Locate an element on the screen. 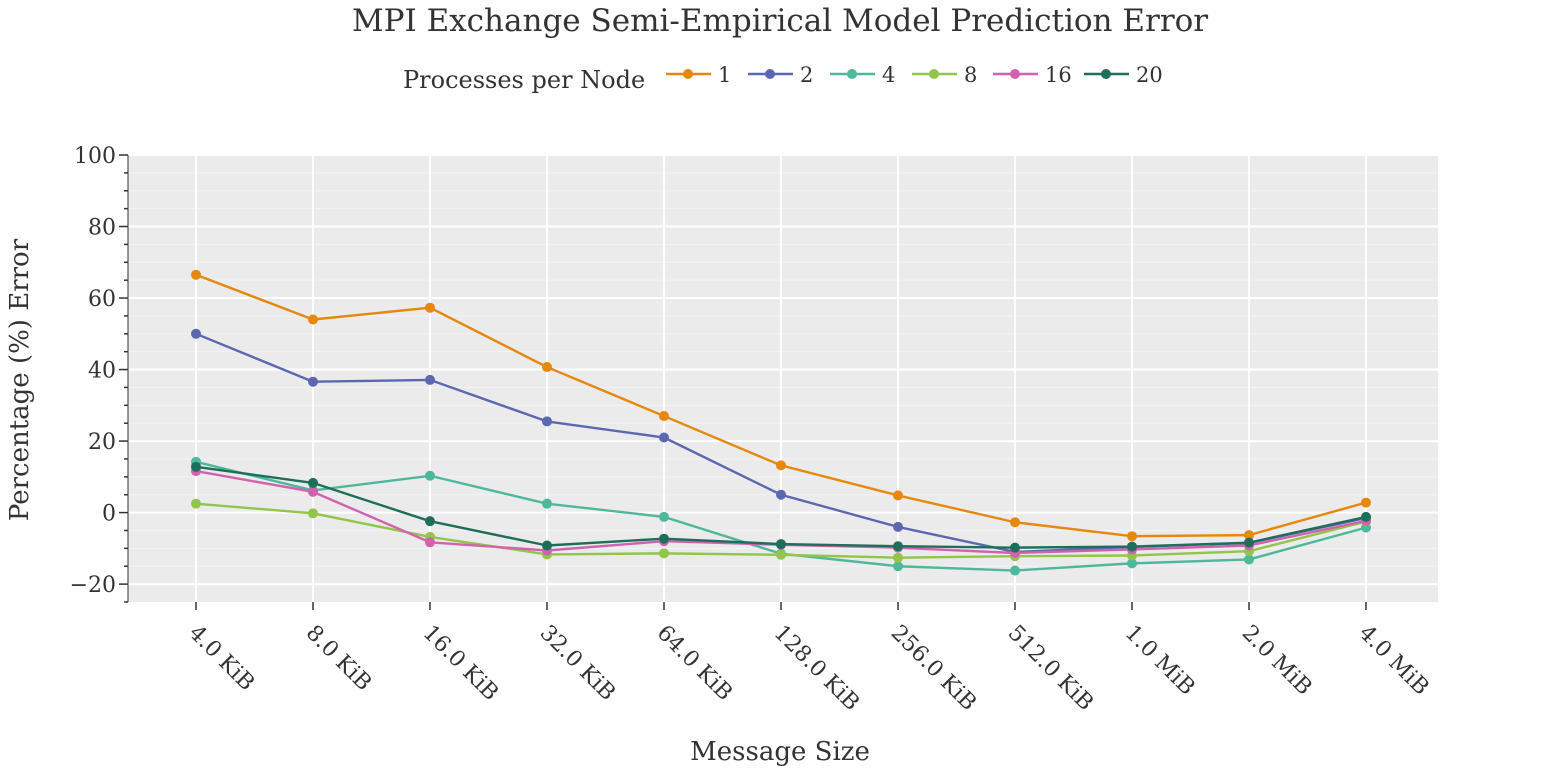  legend-title: Processes per Node is located at coordinates (524, 80).